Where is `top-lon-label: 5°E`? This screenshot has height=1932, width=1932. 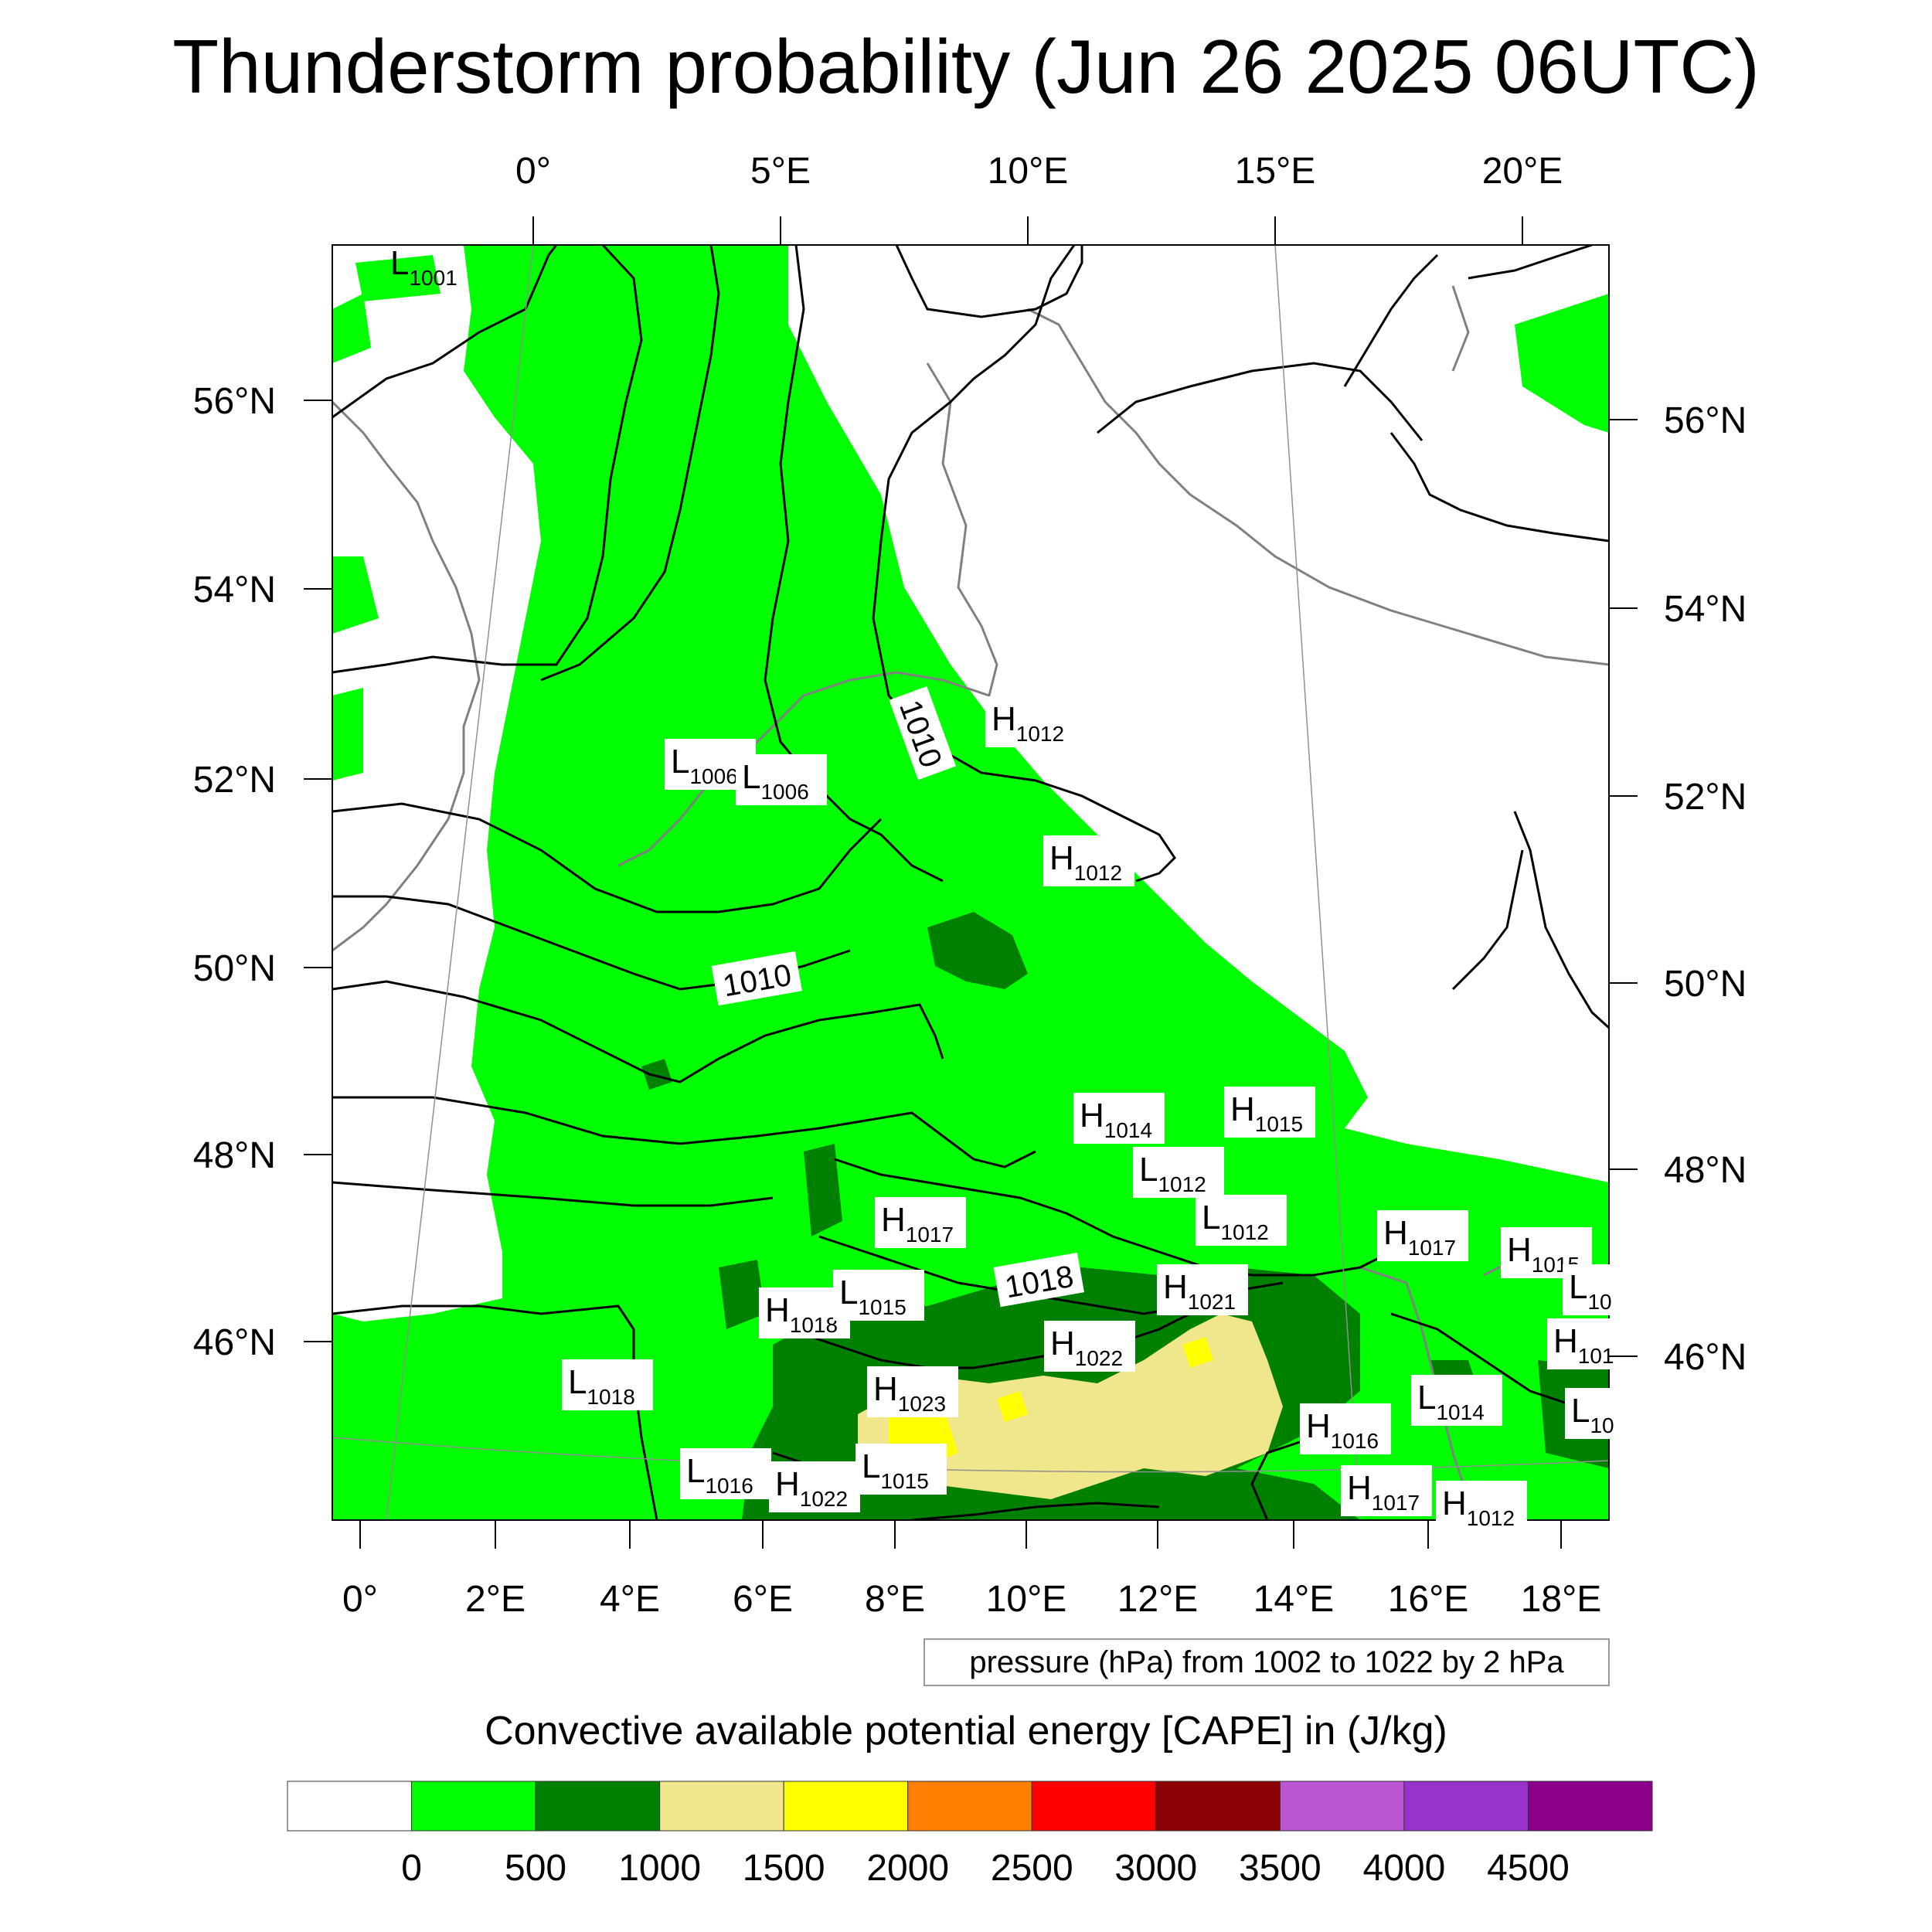
top-lon-label: 5°E is located at coordinates (780, 171).